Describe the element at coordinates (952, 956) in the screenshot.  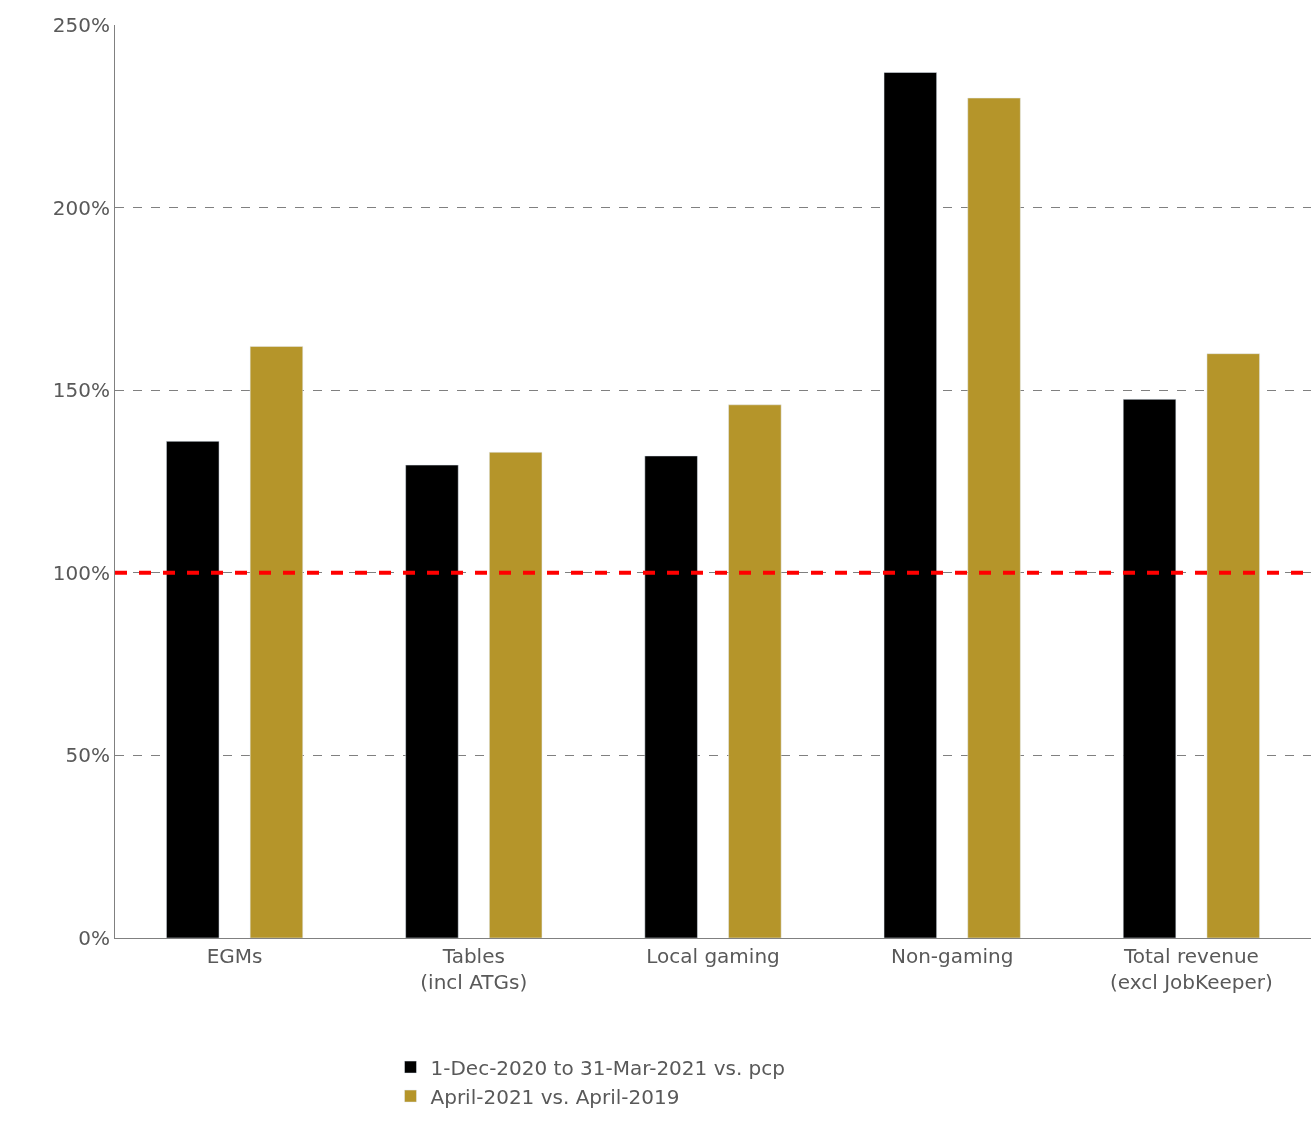
I see `x-tick-label: Non-gaming` at that location.